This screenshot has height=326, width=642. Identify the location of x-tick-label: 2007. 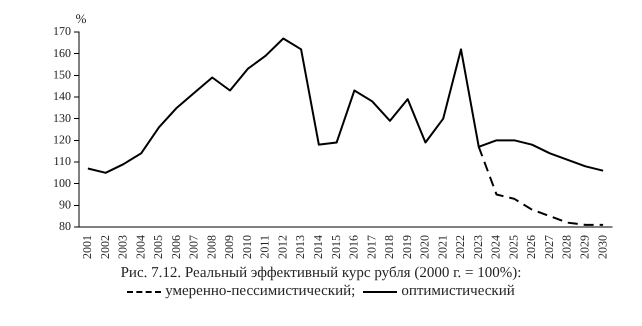
(193, 247).